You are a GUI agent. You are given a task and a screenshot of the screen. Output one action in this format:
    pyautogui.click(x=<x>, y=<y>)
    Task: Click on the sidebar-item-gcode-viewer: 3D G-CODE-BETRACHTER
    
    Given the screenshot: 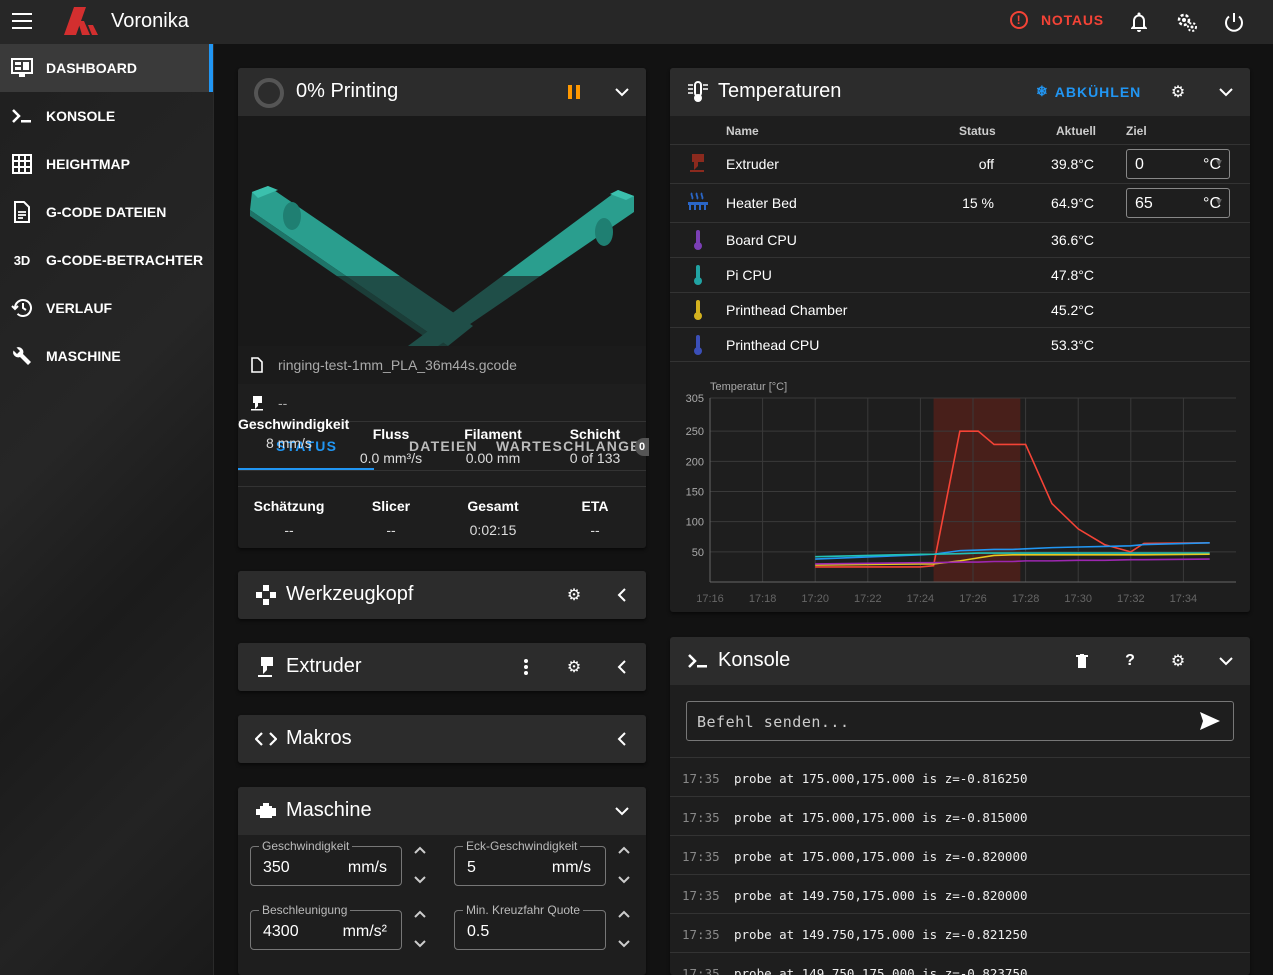 What is the action you would take?
    pyautogui.click(x=106, y=260)
    